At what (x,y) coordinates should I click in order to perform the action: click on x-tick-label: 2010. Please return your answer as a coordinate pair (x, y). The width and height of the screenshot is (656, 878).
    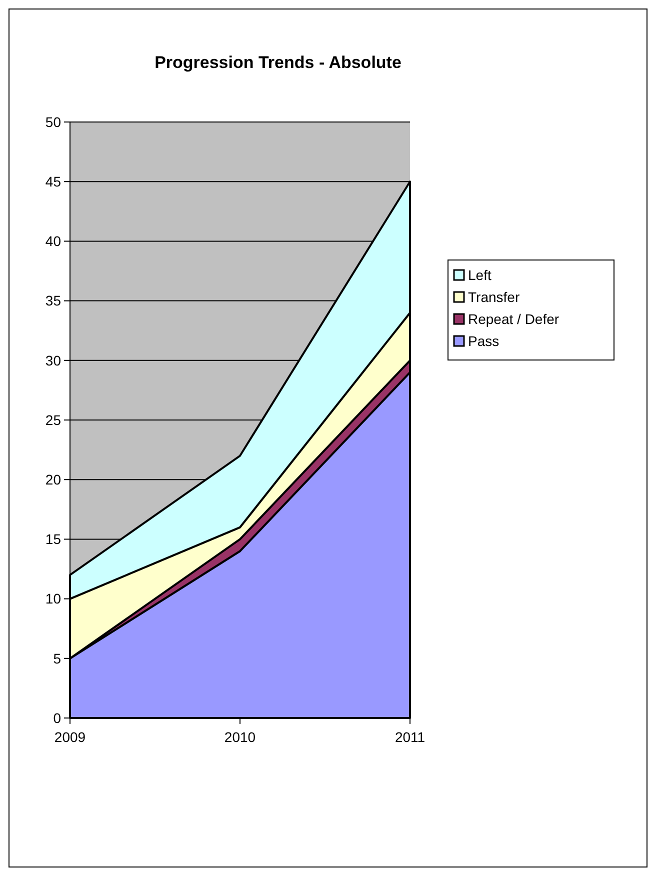
    Looking at the image, I should click on (240, 737).